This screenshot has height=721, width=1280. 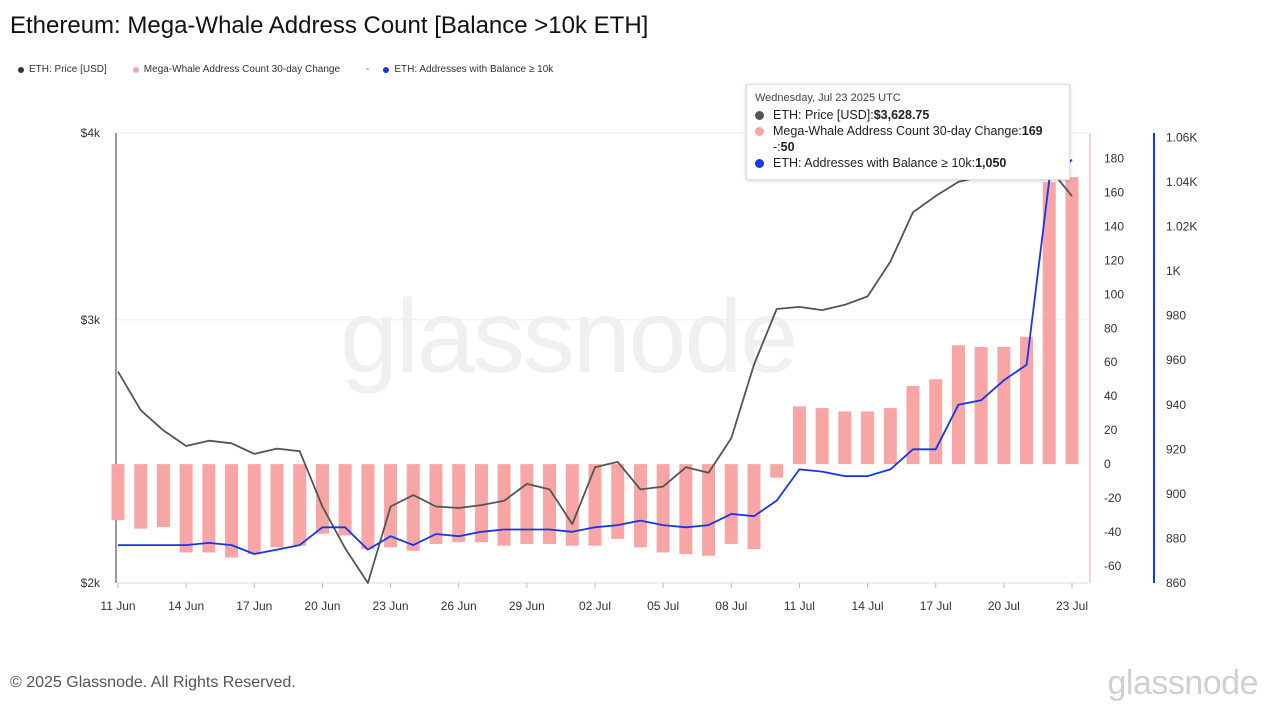 I want to click on y-right2-tick-label: 920, so click(x=1176, y=449).